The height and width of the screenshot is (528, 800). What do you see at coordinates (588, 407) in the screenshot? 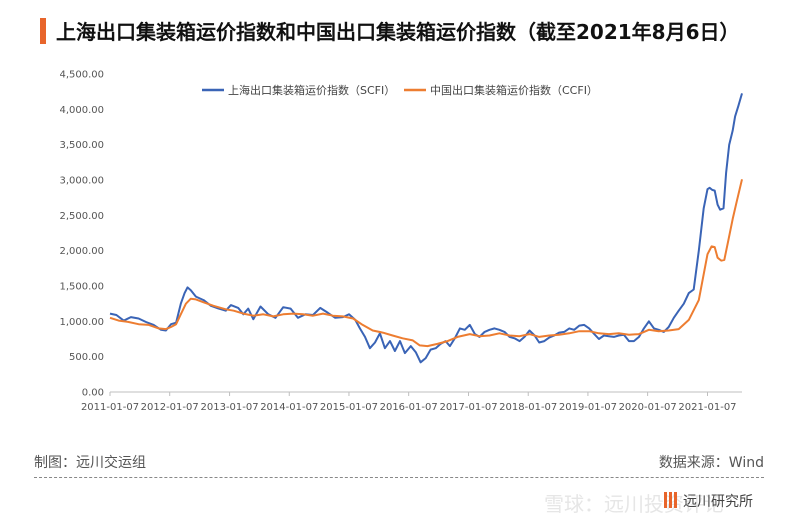
I see `x-tick-label: 2019-01-07` at bounding box center [588, 407].